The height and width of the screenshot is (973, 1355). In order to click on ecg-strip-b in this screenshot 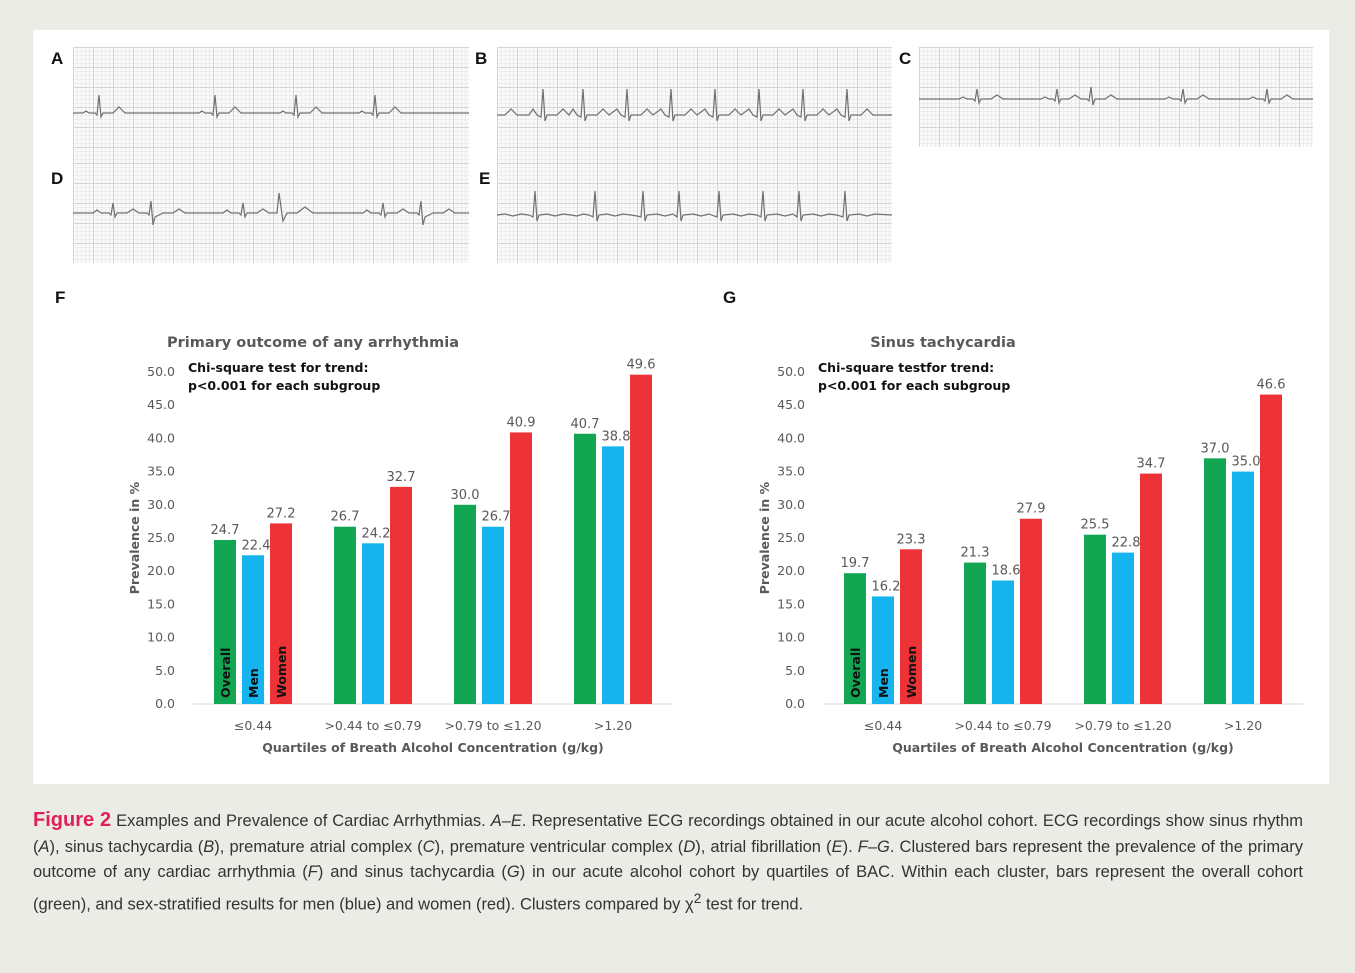, I will do `click(694, 105)`.